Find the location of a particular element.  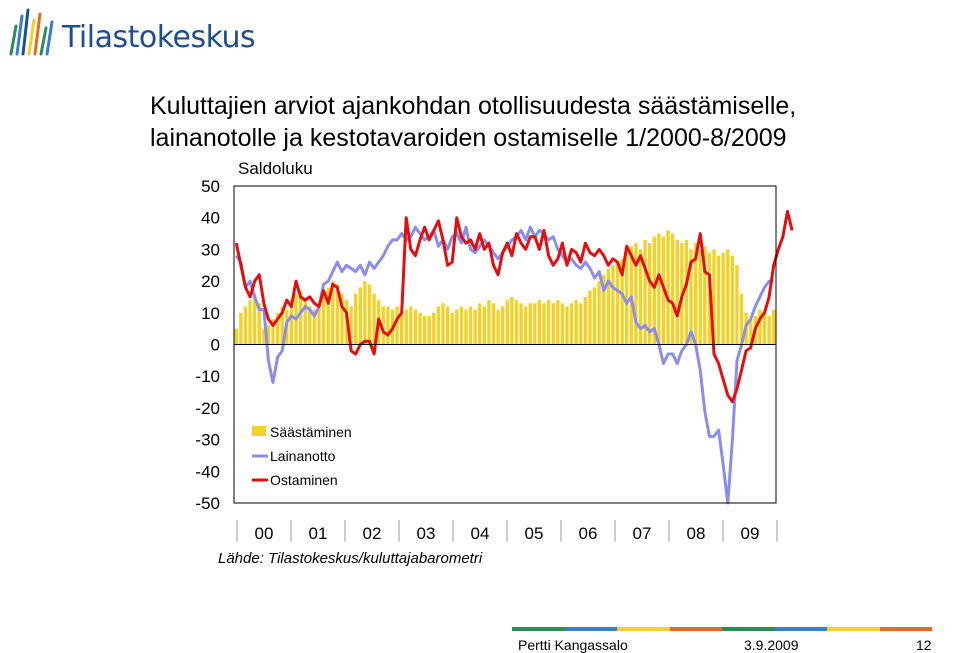

x-tick-label: 02 is located at coordinates (372, 533).